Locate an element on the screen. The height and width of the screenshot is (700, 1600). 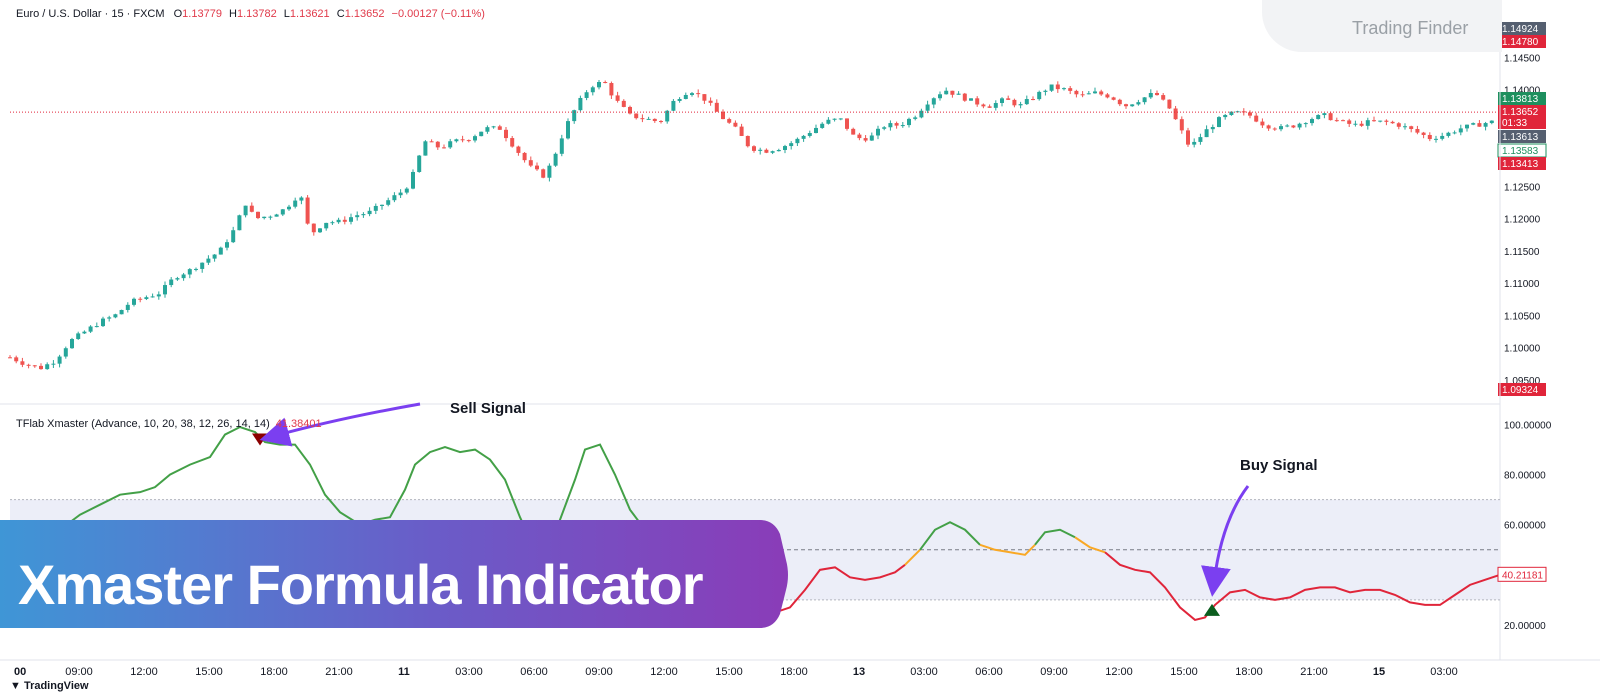
time-tick-label: 15 is located at coordinates (1379, 672).